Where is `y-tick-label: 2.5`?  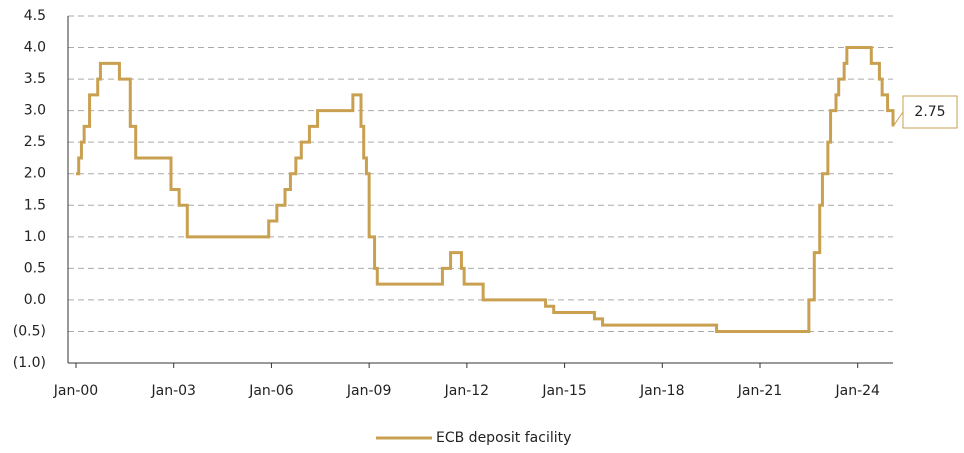
y-tick-label: 2.5 is located at coordinates (35, 142).